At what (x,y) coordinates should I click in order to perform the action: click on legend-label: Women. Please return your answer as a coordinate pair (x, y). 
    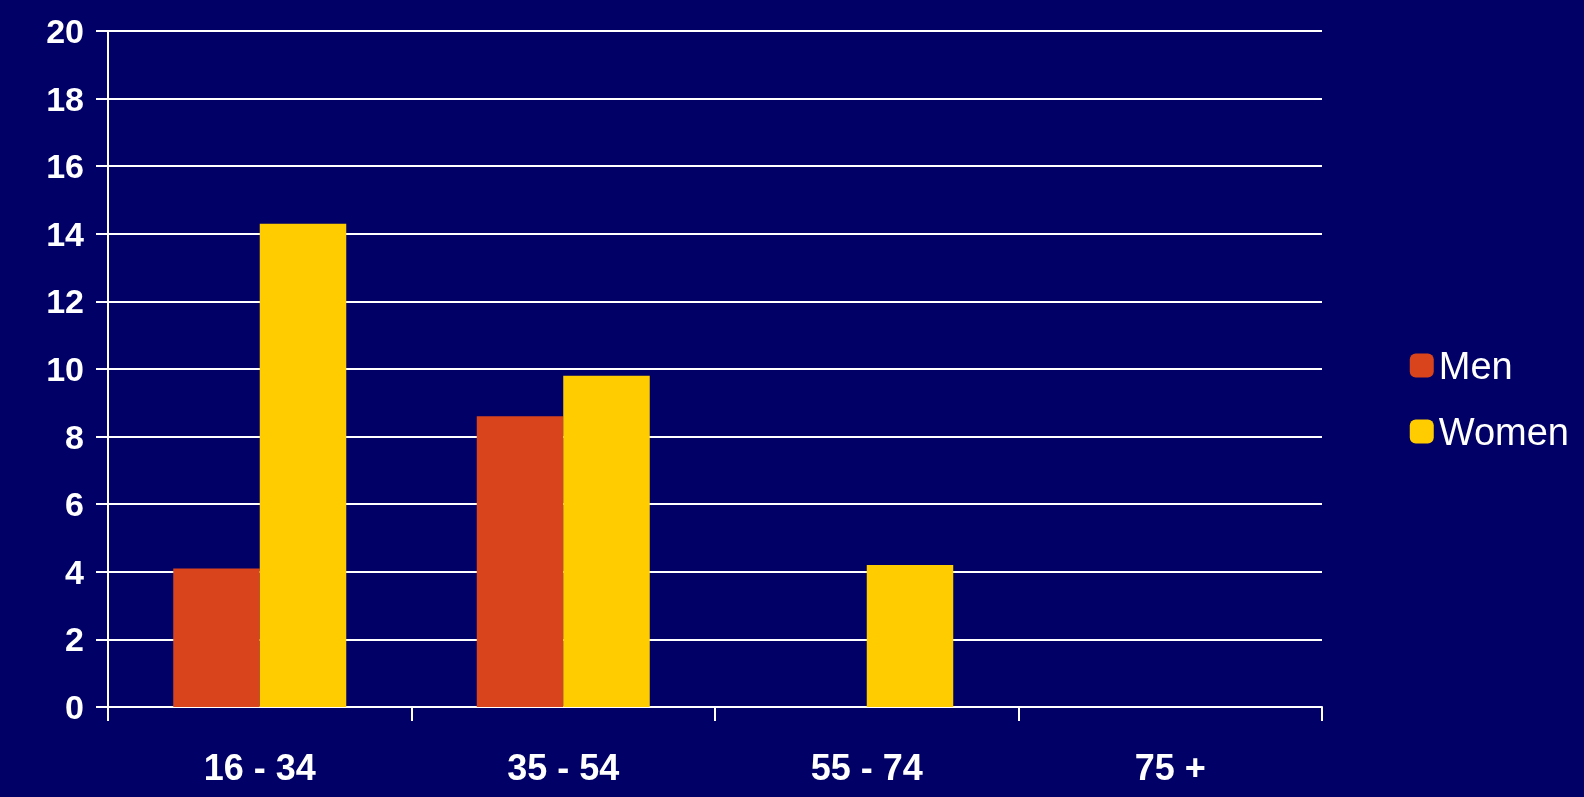
    Looking at the image, I should click on (1504, 431).